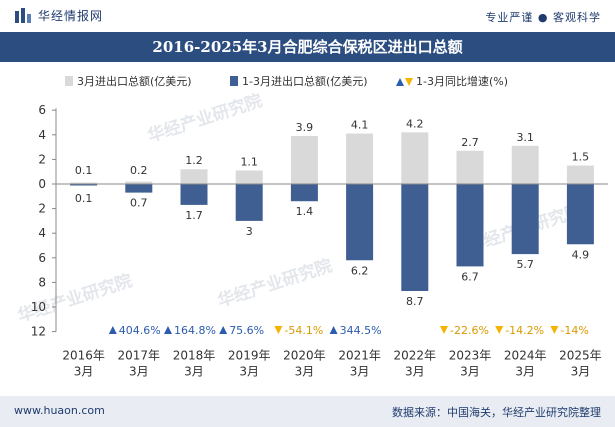  What do you see at coordinates (580, 356) in the screenshot?
I see `x-tick-label: 2025年` at bounding box center [580, 356].